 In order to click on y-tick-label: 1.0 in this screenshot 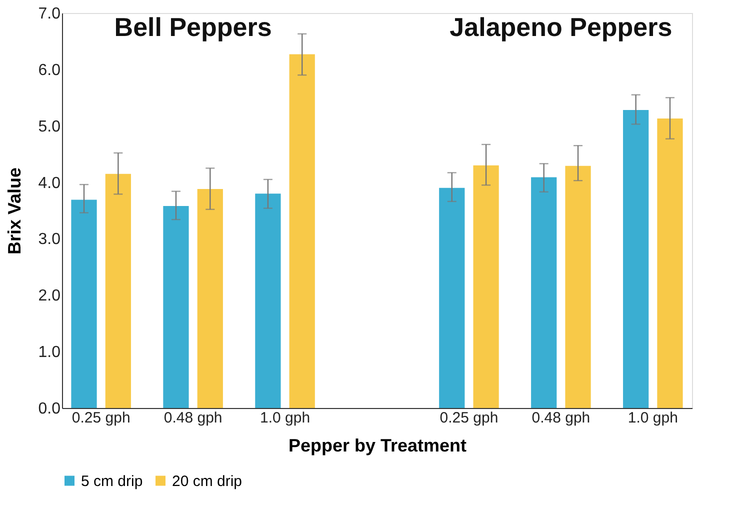, I will do `click(49, 353)`.